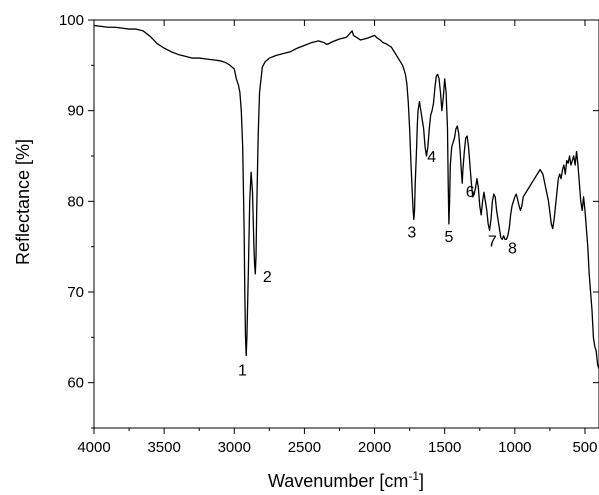 The image size is (599, 495). Describe the element at coordinates (93, 447) in the screenshot. I see `x-tick-label: 4000` at that location.